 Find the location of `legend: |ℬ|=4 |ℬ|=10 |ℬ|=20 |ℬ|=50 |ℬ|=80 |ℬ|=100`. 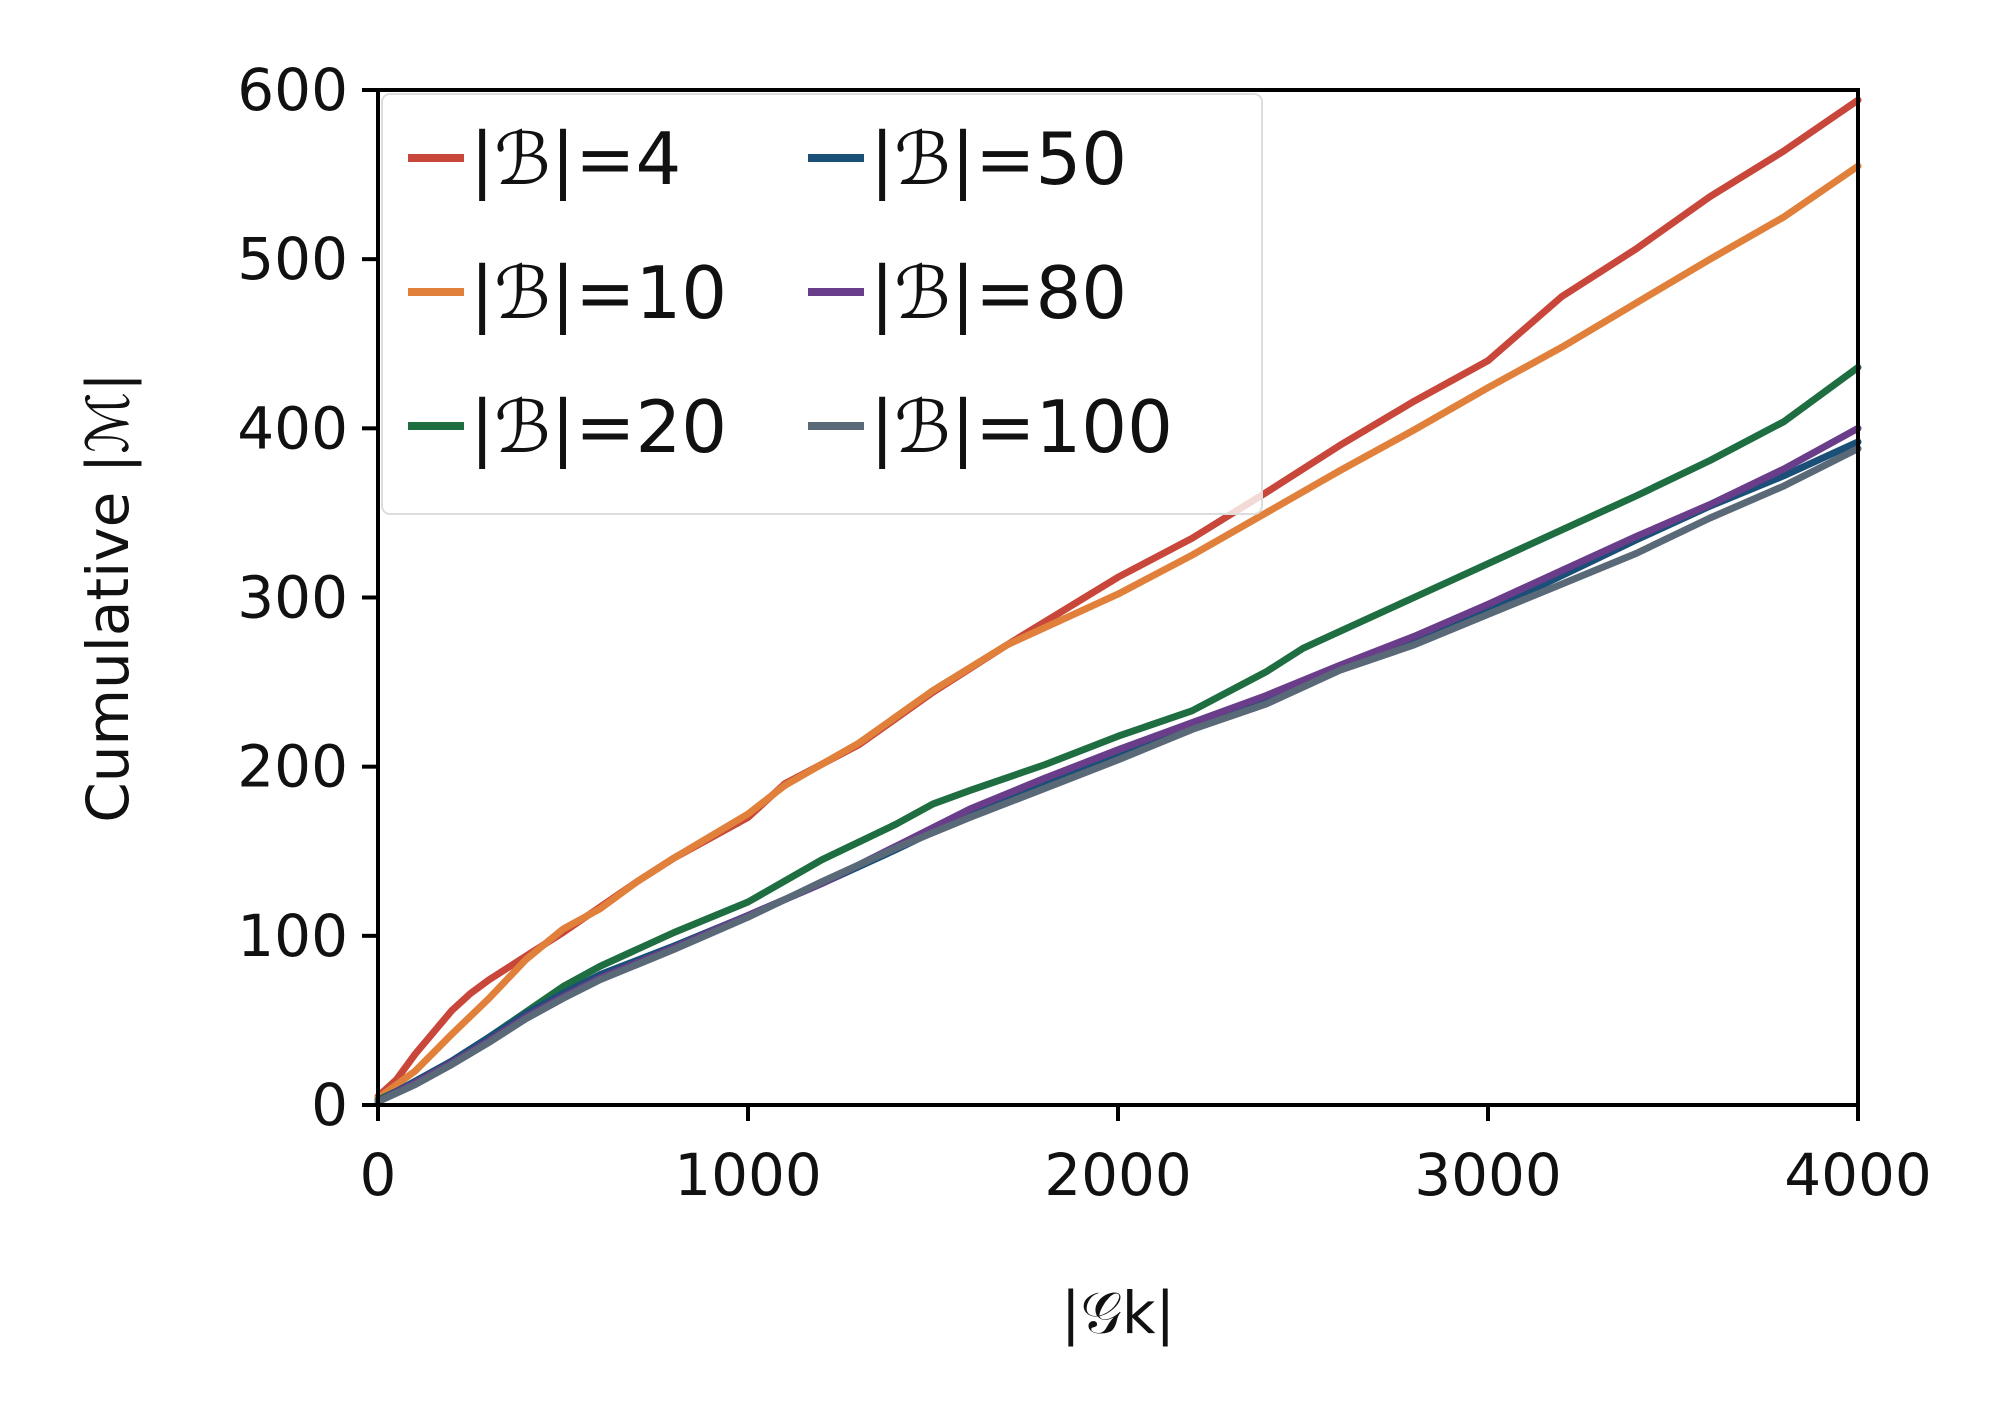

legend: |ℬ|=4 |ℬ|=10 |ℬ|=20 |ℬ|=50 |ℬ|=80 |ℬ|=100 is located at coordinates (822, 304).